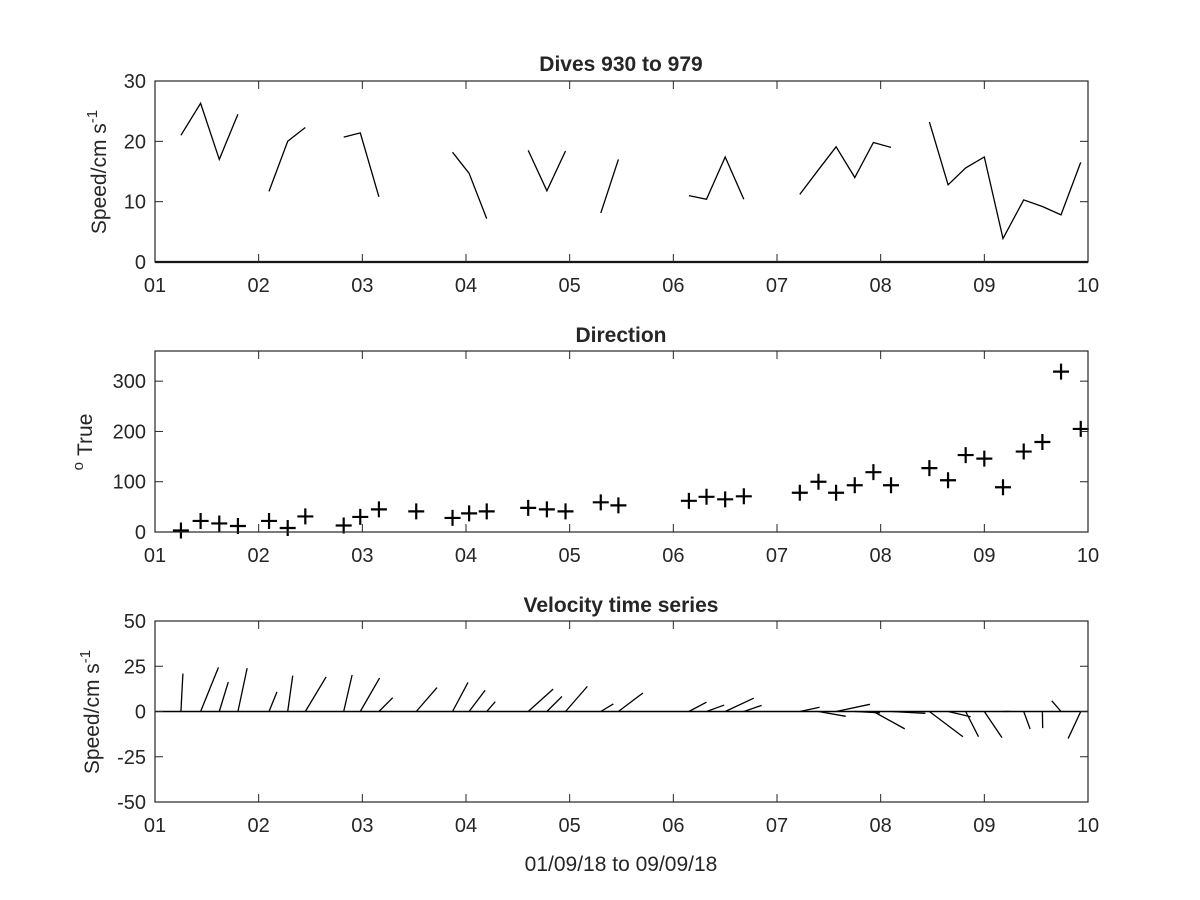  What do you see at coordinates (777, 286) in the screenshot?
I see `x-tick-label: 07` at bounding box center [777, 286].